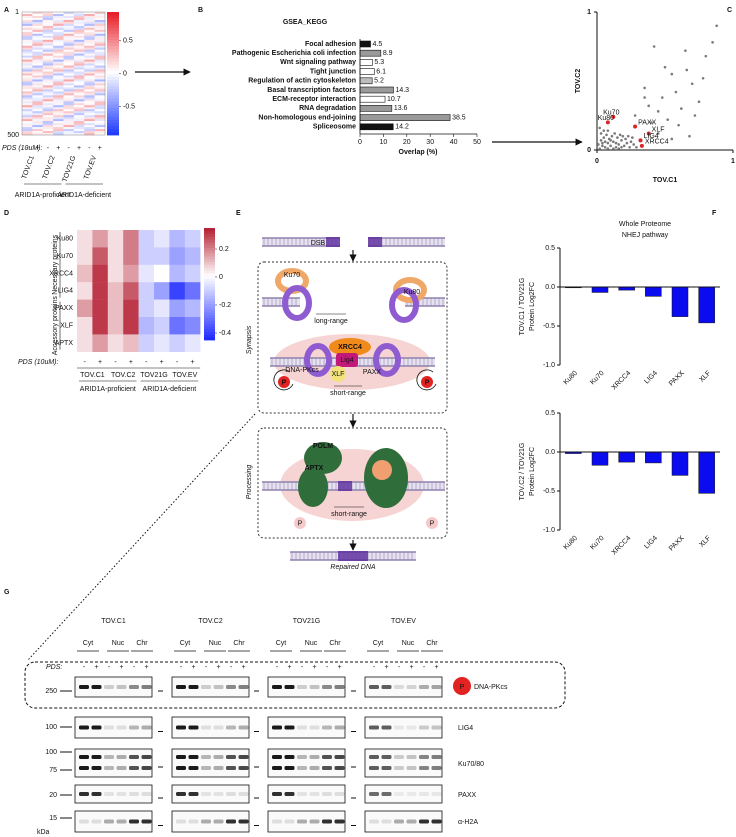 The image size is (736, 837). I want to click on y-tick-label: 0.0, so click(550, 452).